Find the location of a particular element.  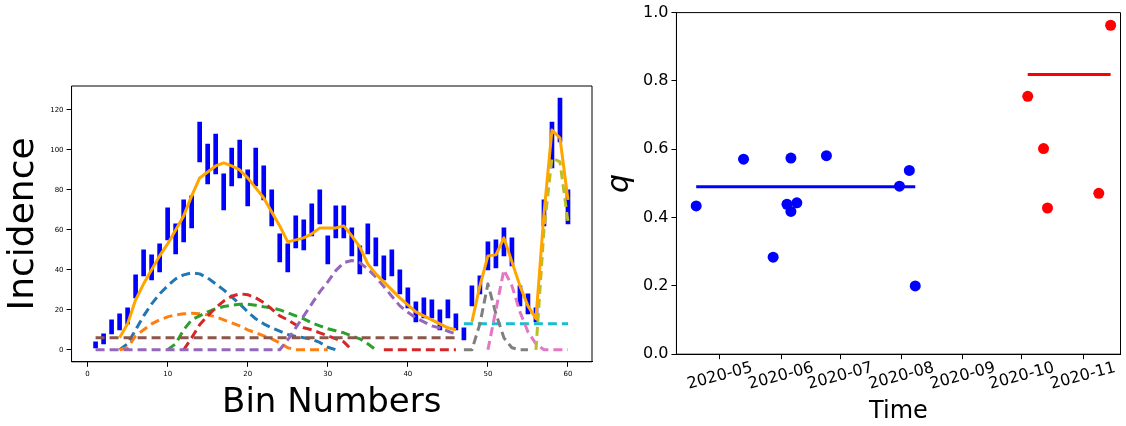

x-axis-title: Time is located at coordinates (898, 409).